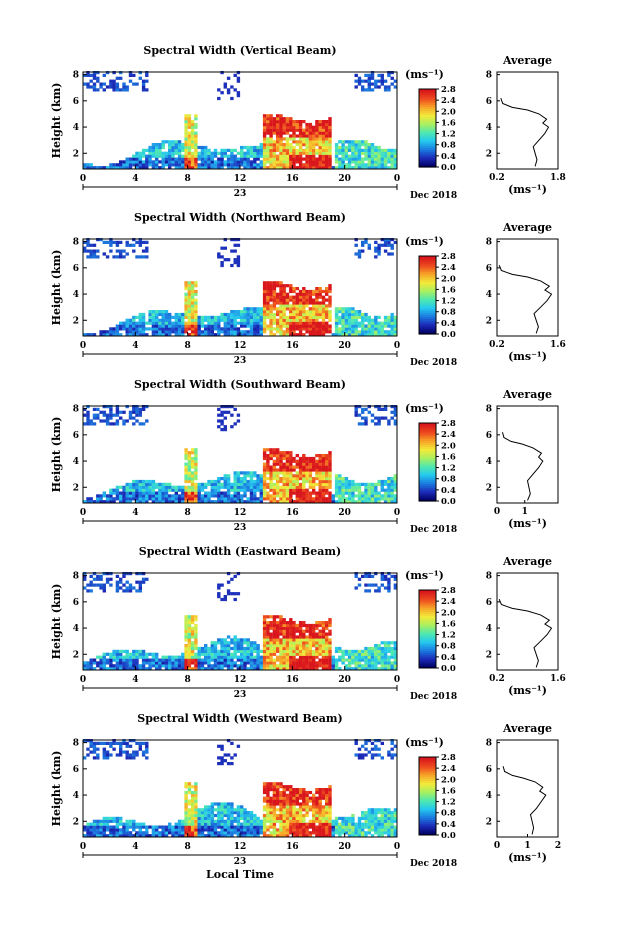 The height and width of the screenshot is (929, 618). Describe the element at coordinates (427, 295) in the screenshot. I see `colorbar-frame` at that location.